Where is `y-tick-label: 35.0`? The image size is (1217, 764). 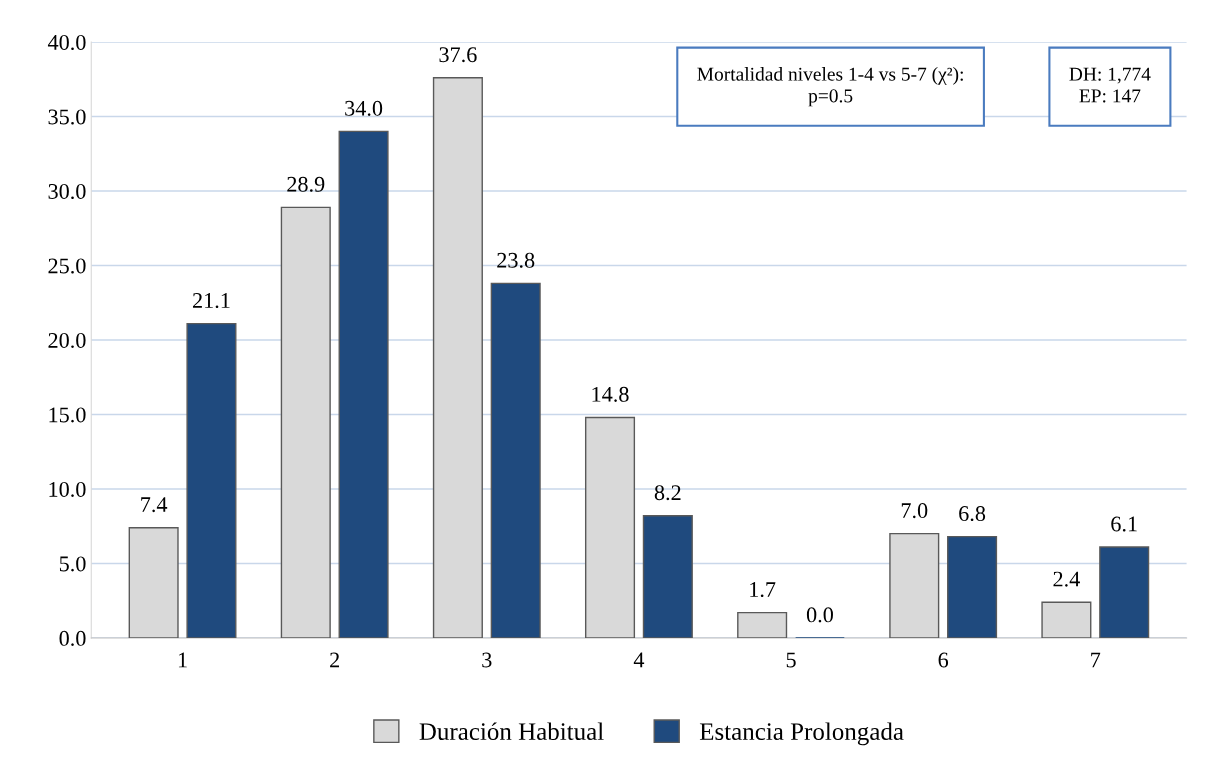 y-tick-label: 35.0 is located at coordinates (67, 117).